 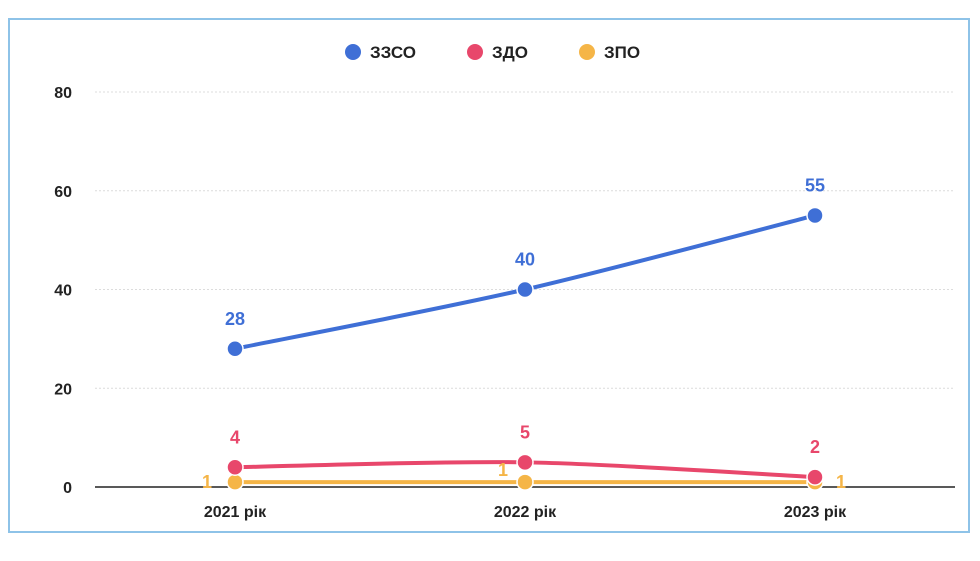 I want to click on y-tick-label: 40, so click(x=63, y=291).